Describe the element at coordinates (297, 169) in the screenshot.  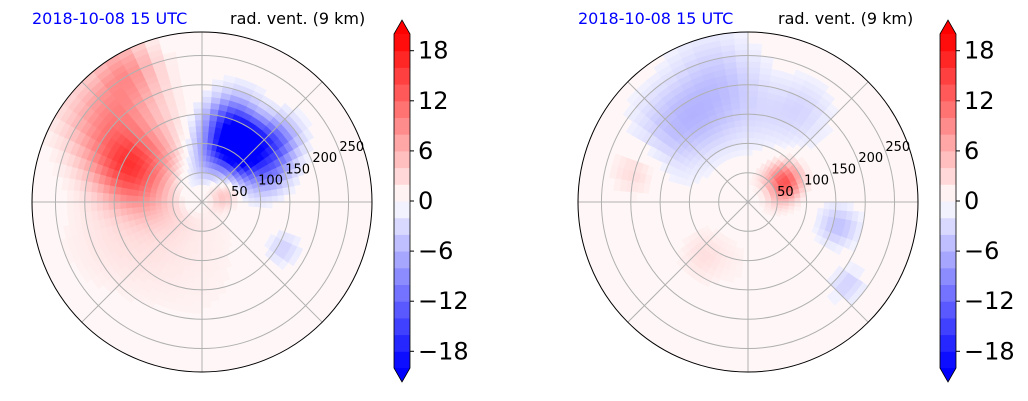
I see `radial-tick-label: 150` at that location.